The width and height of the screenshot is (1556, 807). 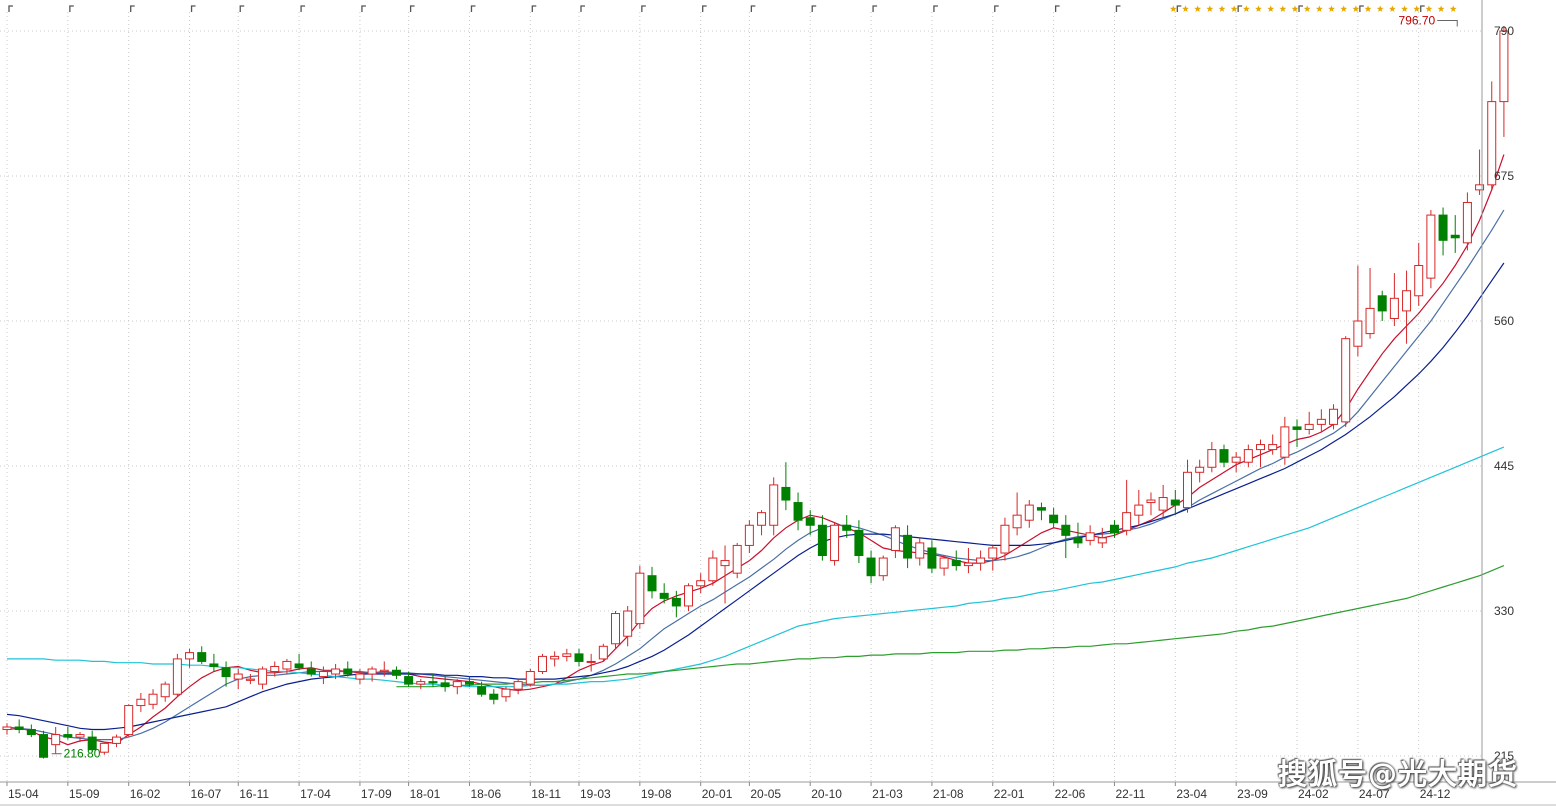 What do you see at coordinates (84, 794) in the screenshot?
I see `x-tick-label: 15-09` at bounding box center [84, 794].